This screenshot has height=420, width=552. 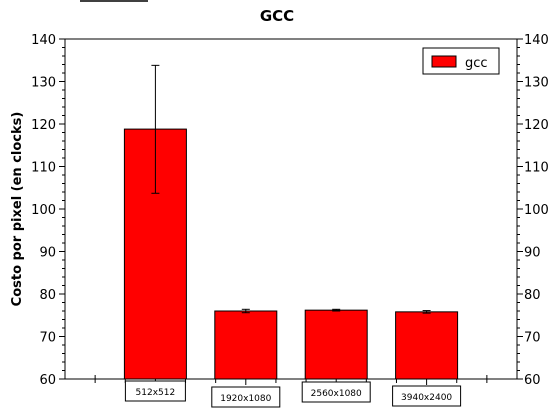 What do you see at coordinates (536, 168) in the screenshot?
I see `y-tick-label-right: 110` at bounding box center [536, 168].